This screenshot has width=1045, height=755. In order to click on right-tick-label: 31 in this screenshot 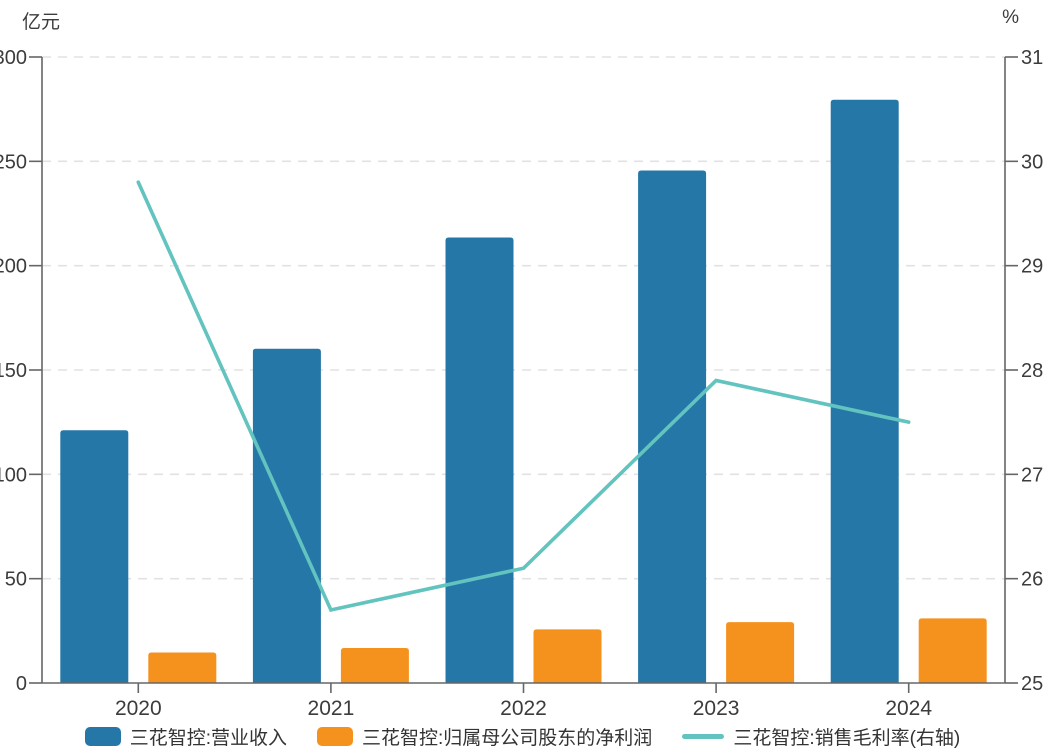, I will do `click(1032, 58)`.